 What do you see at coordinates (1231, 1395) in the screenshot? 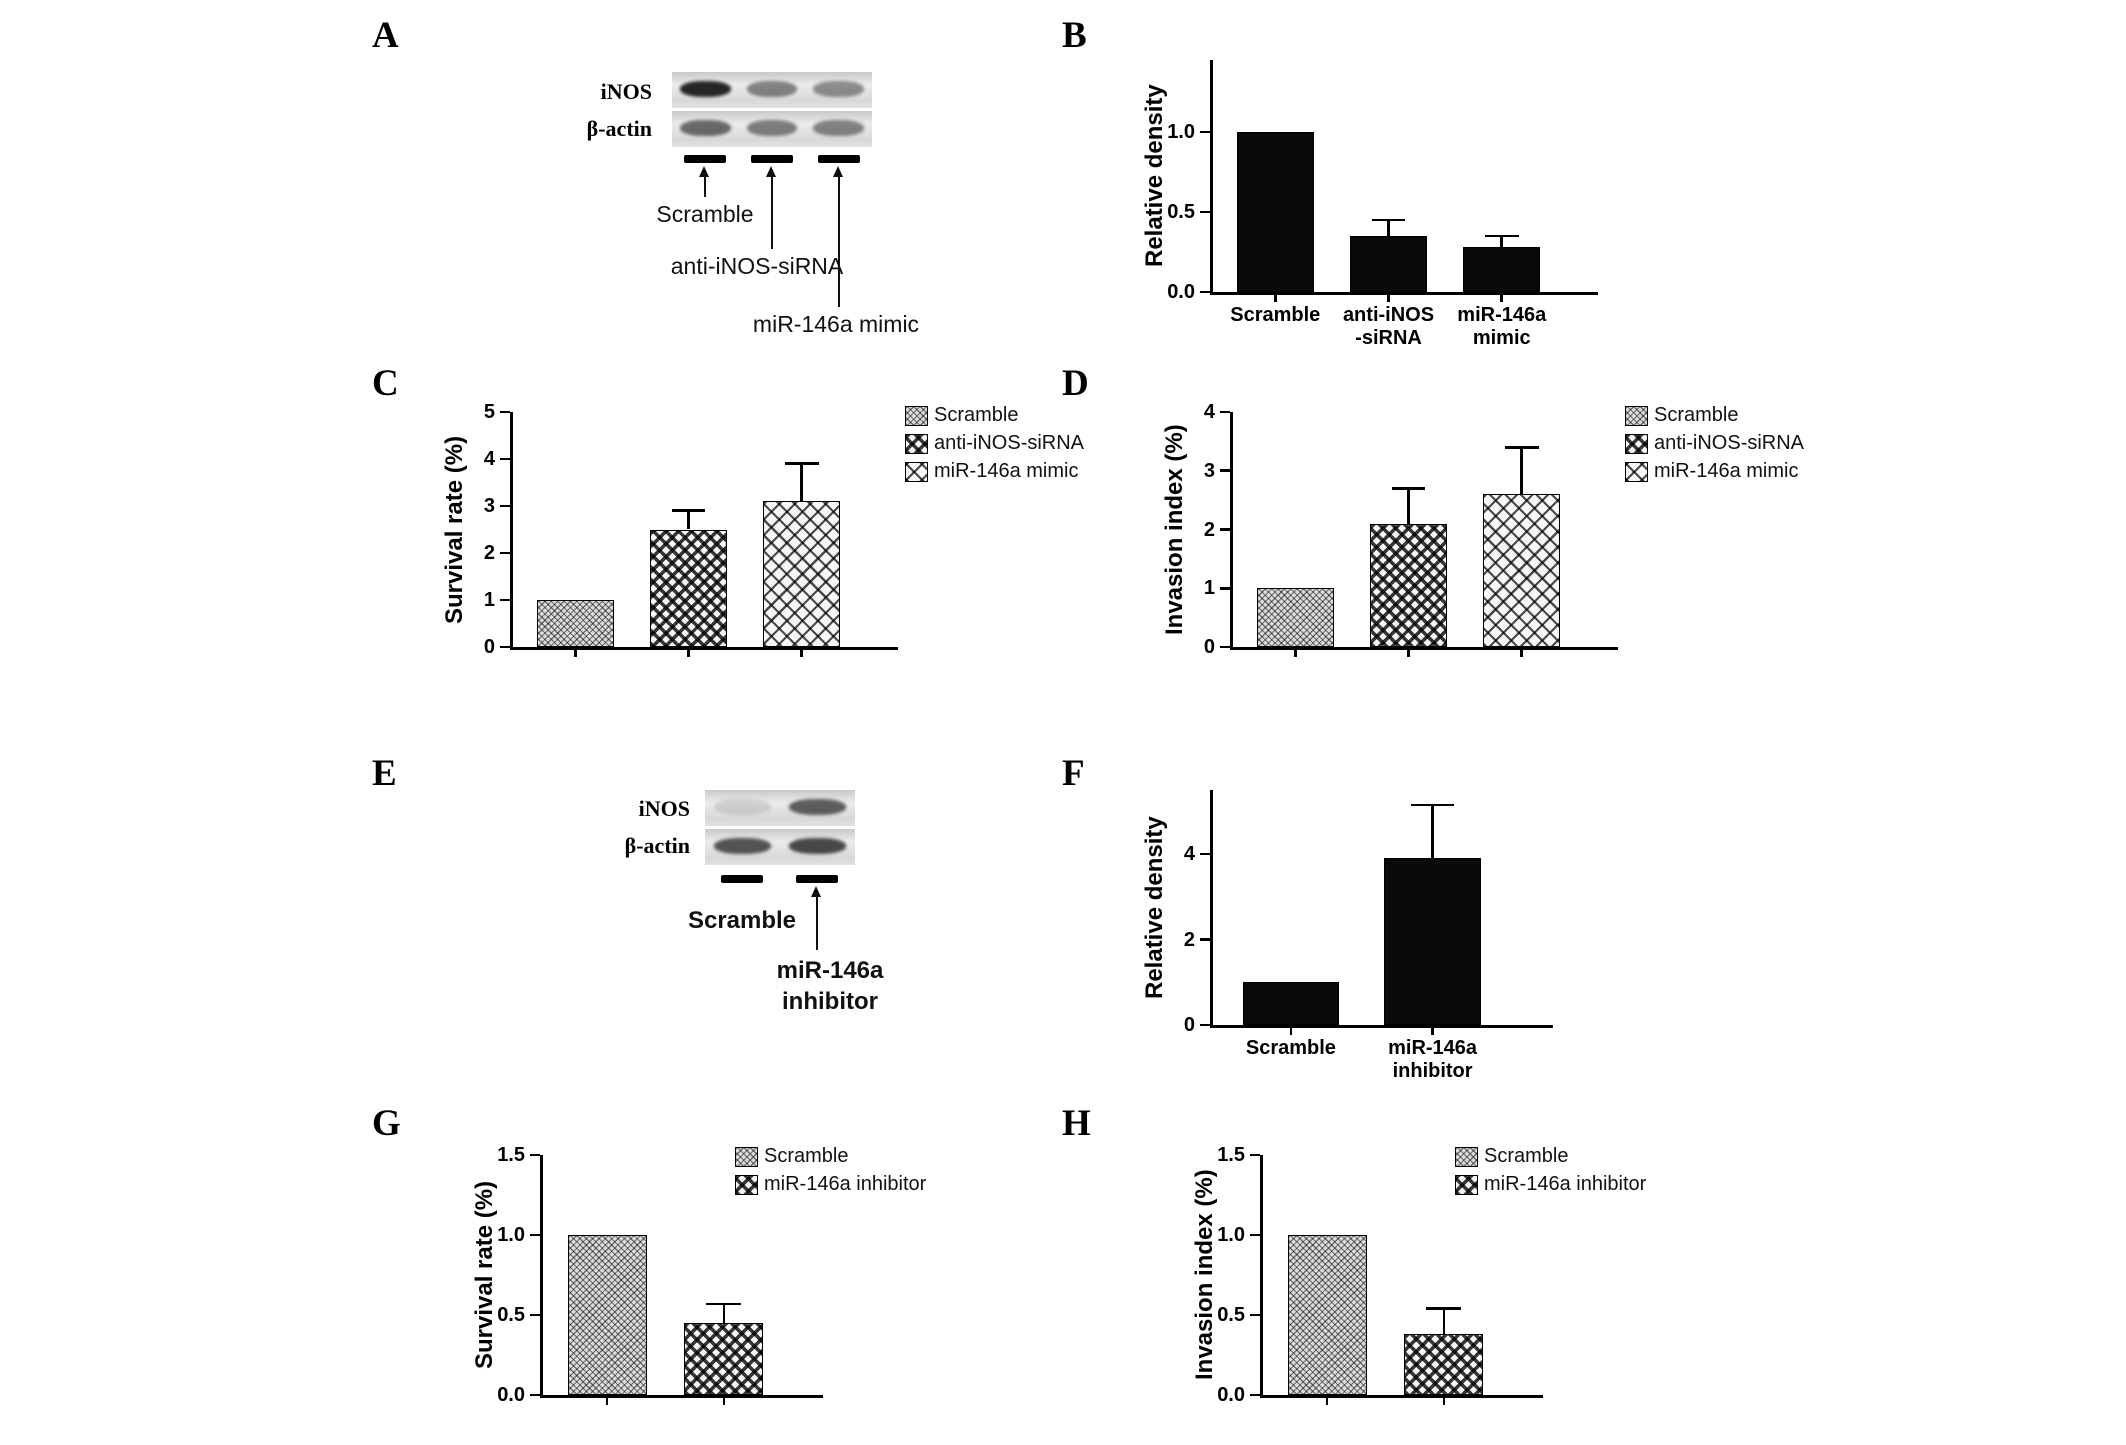
I see `y-tick-label: 0.0` at bounding box center [1231, 1395].